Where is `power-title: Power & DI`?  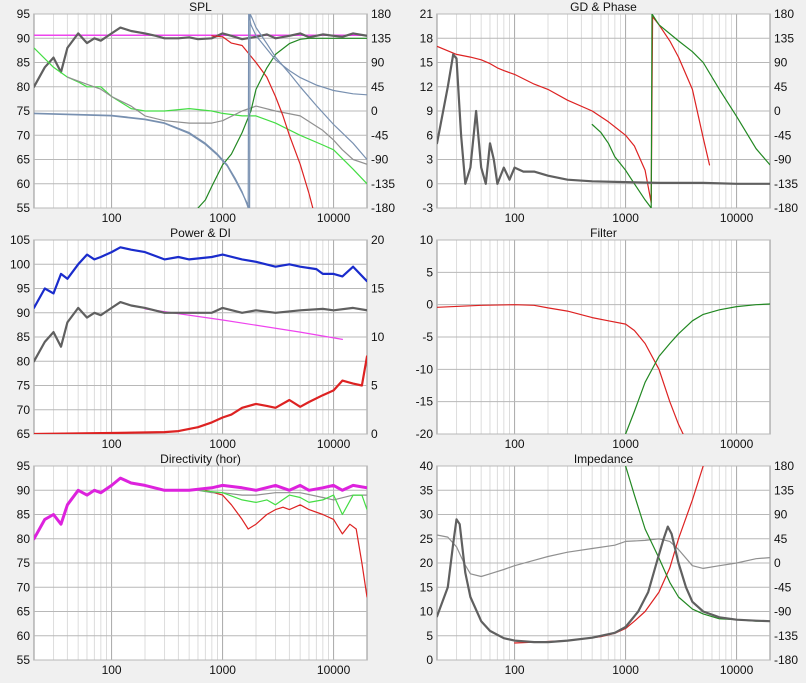
power-title: Power & DI is located at coordinates (200, 233).